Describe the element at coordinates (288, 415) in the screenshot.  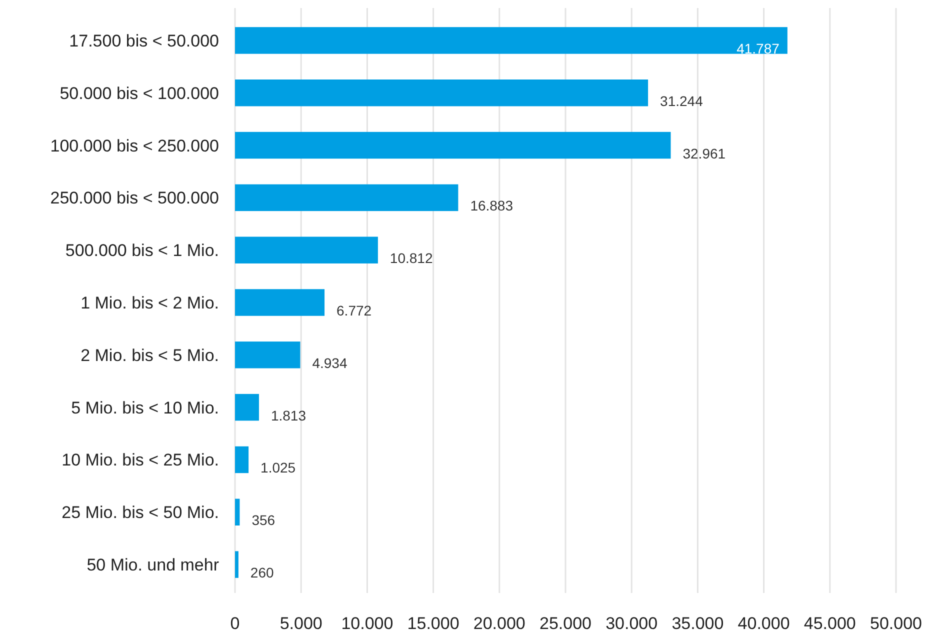
I see `data-label: 1.813` at that location.